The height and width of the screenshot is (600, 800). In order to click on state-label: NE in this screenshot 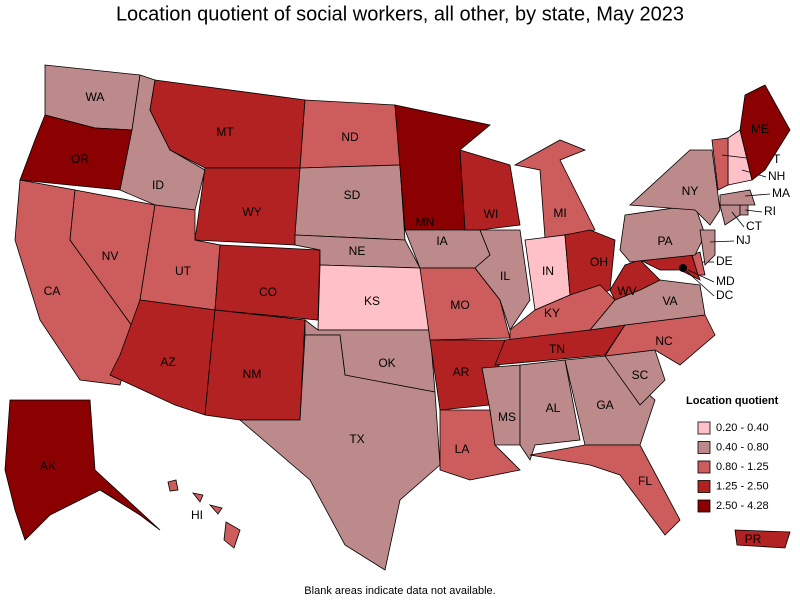, I will do `click(357, 251)`.